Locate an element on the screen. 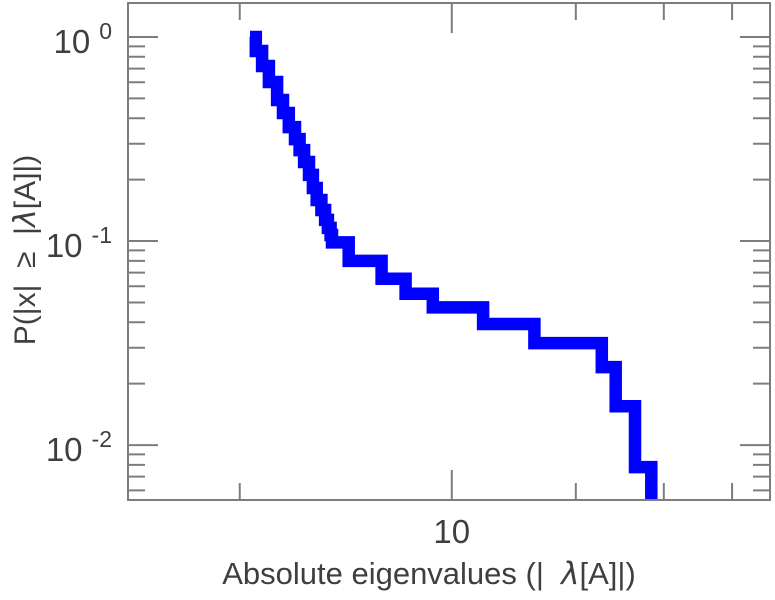  x-tick-label-10: 10 is located at coordinates (452, 531).